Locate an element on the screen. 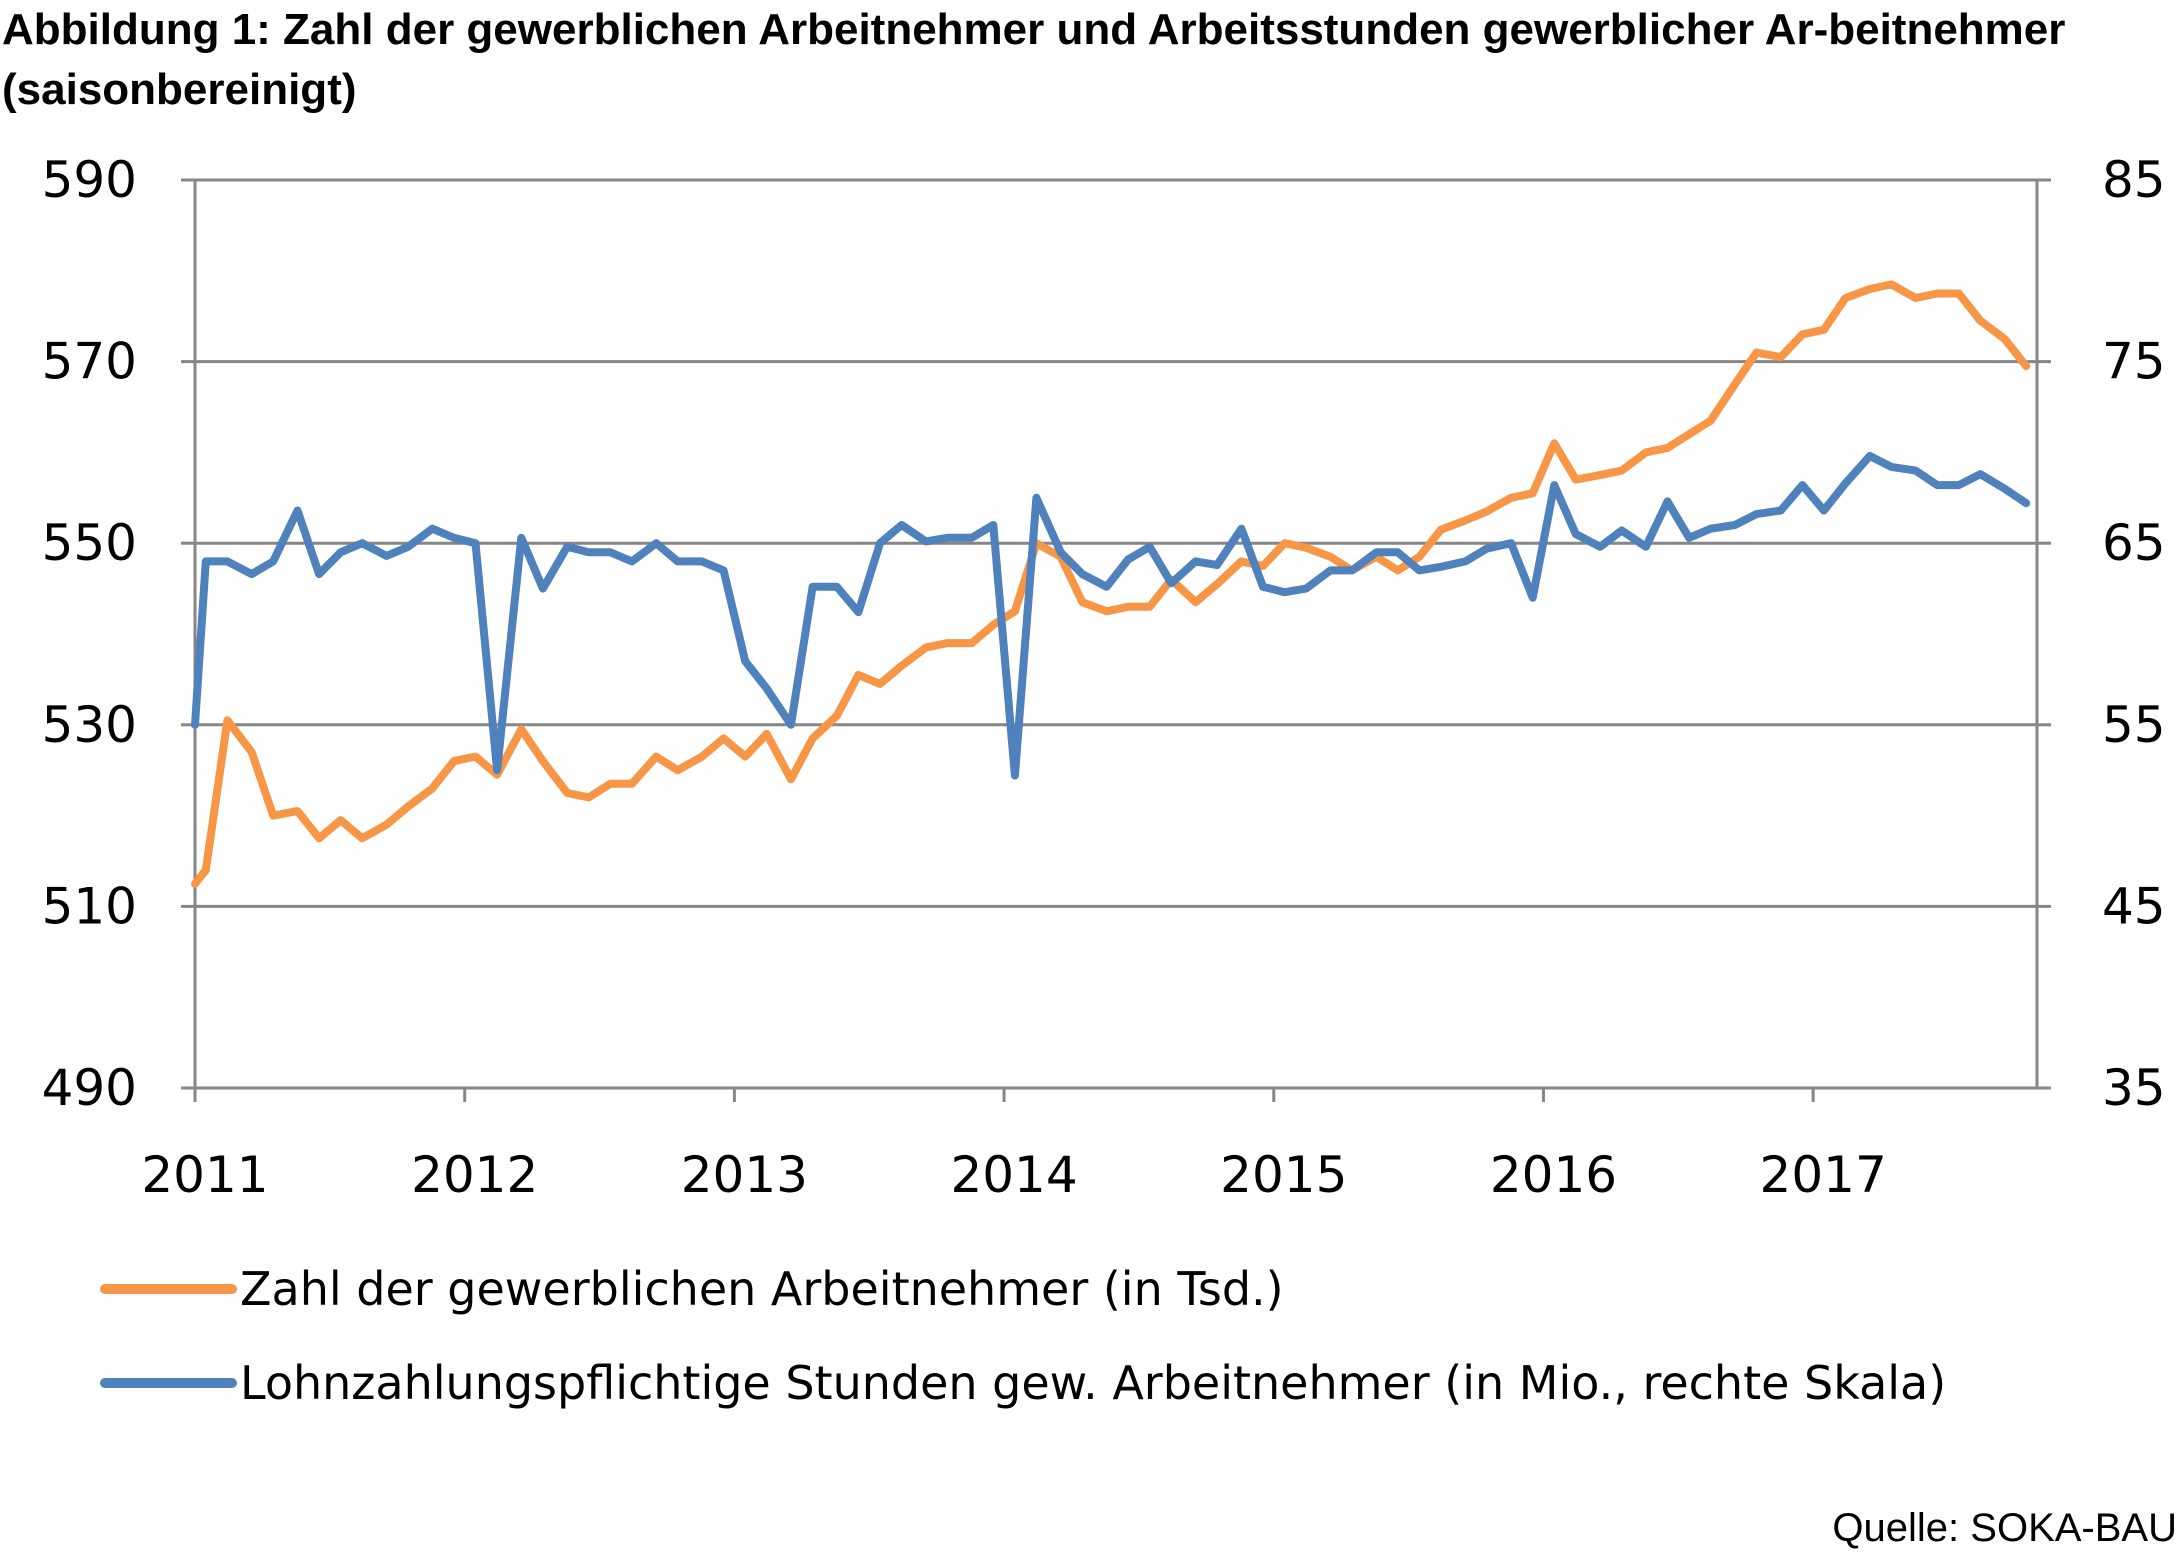 This screenshot has height=1561, width=2181. left-y-tick-label: 570 is located at coordinates (89, 362).